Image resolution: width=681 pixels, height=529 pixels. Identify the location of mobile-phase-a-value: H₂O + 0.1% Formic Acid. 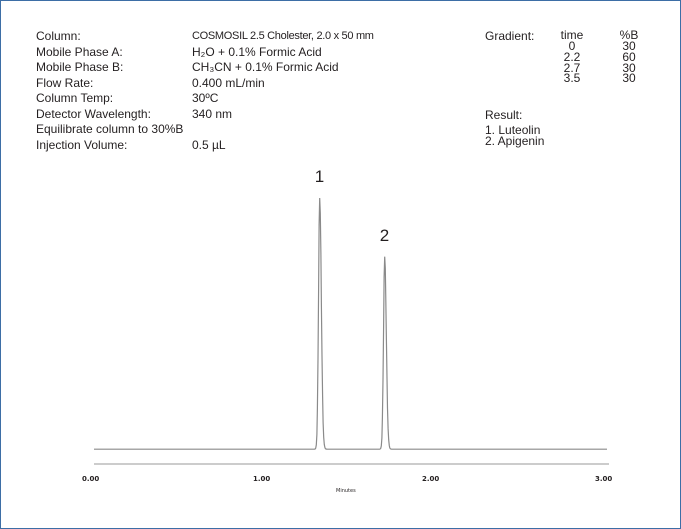
(257, 51).